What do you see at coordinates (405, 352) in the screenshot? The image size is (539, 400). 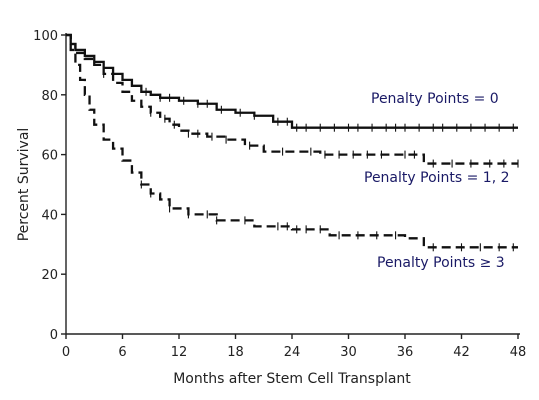 I see `x-tick-label-36: 36` at bounding box center [405, 352].